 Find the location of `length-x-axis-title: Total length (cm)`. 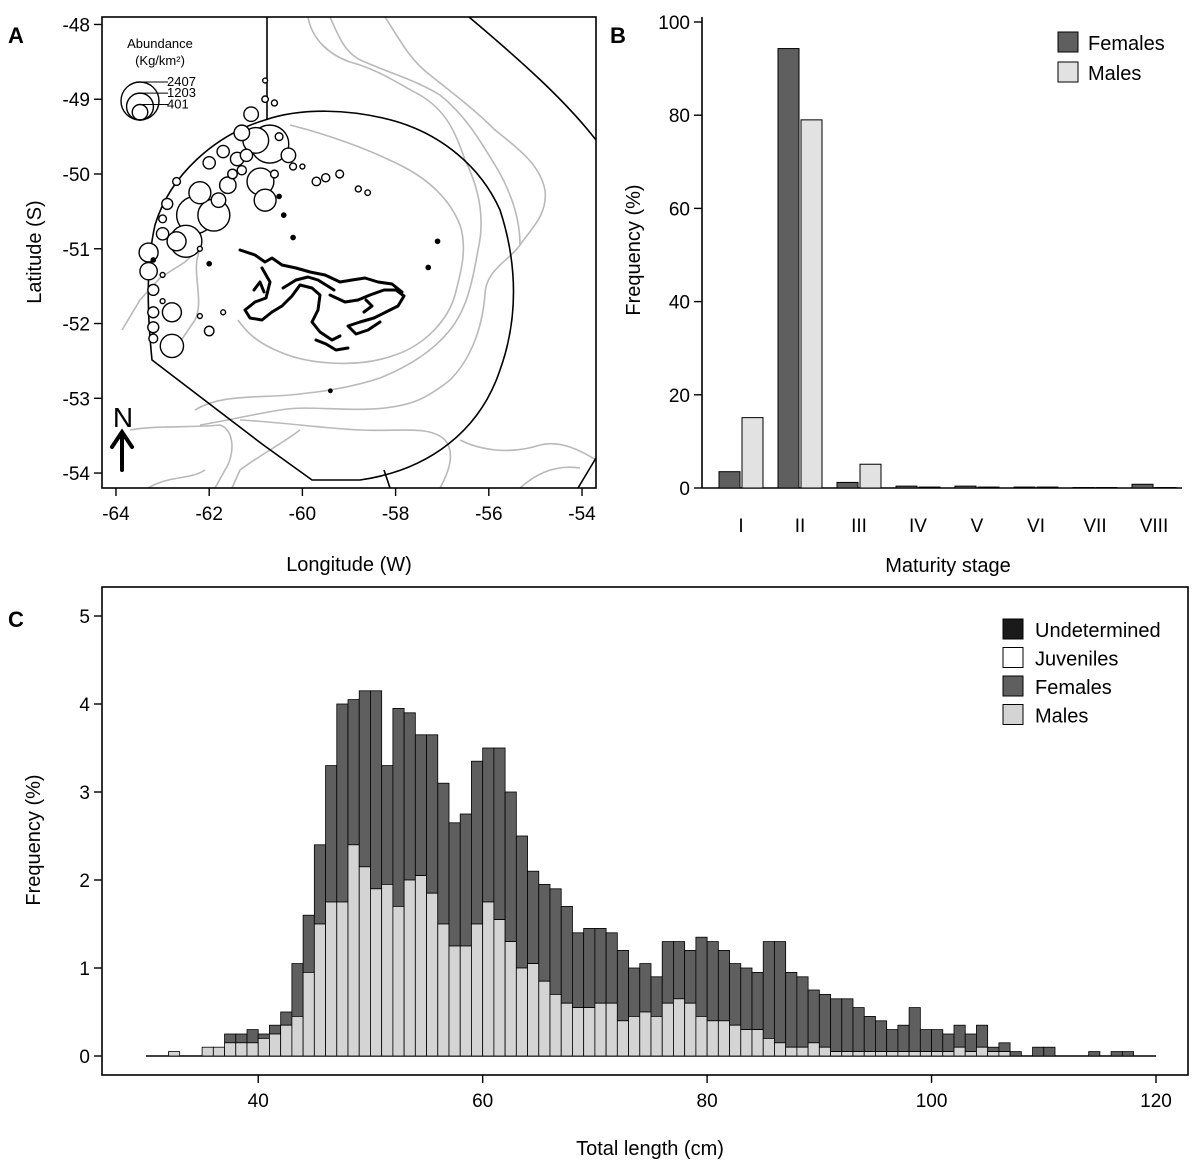

length-x-axis-title: Total length (cm) is located at coordinates (650, 1149).